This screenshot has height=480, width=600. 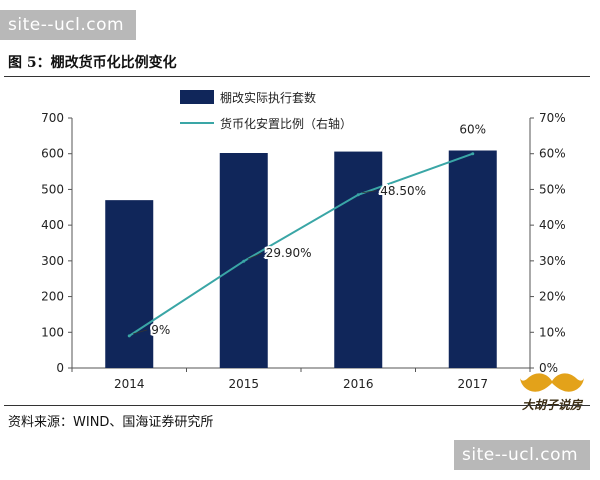 I want to click on y-tick-label-left: 400, so click(x=52, y=225).